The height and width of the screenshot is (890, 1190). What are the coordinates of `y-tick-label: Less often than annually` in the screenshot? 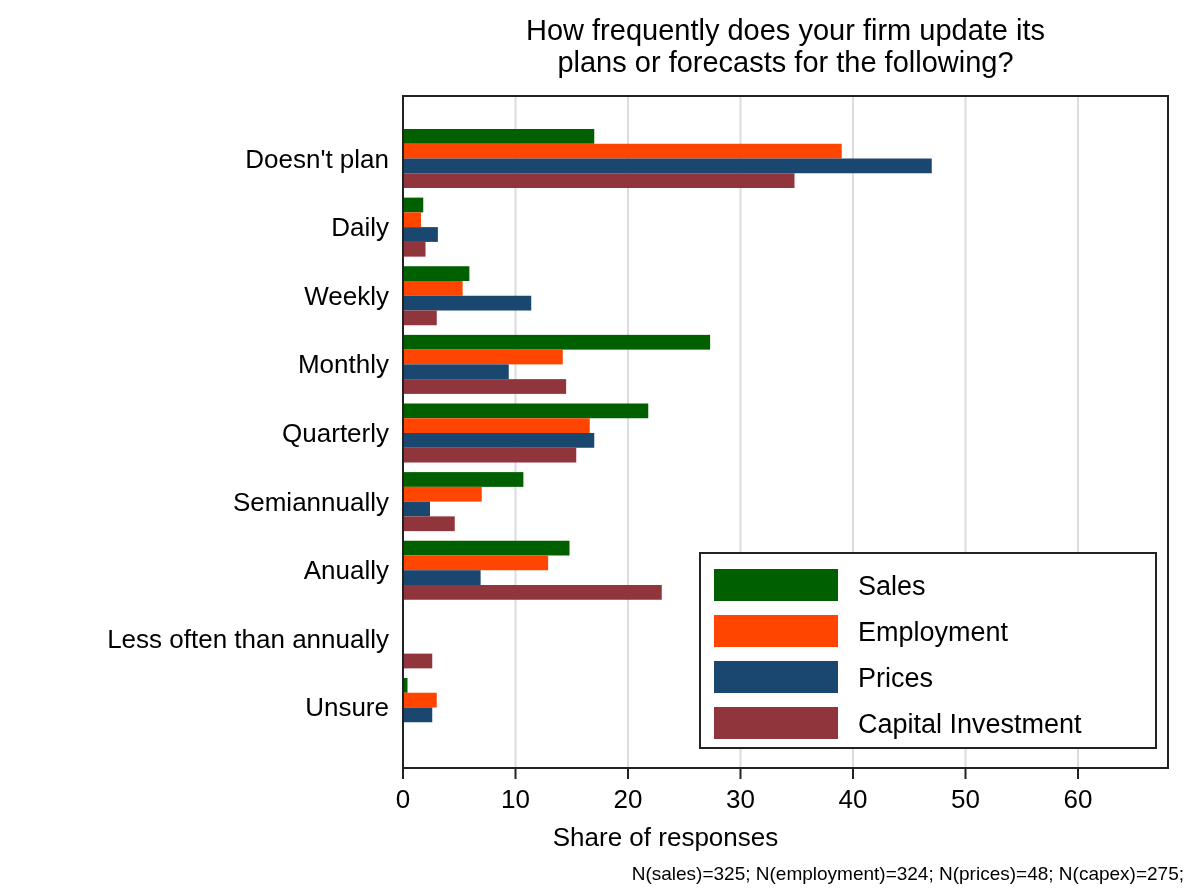 It's located at (248, 638).